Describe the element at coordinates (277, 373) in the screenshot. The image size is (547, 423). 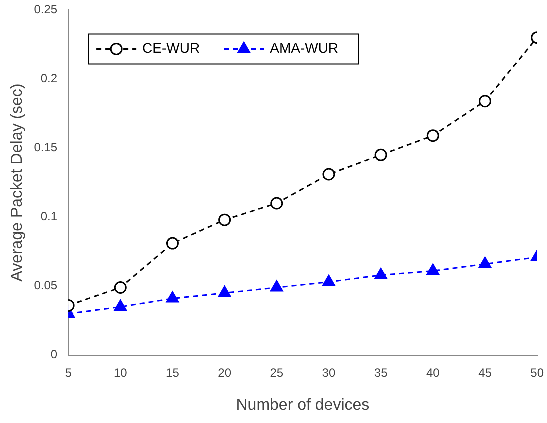
I see `x-tick-label: 25` at that location.